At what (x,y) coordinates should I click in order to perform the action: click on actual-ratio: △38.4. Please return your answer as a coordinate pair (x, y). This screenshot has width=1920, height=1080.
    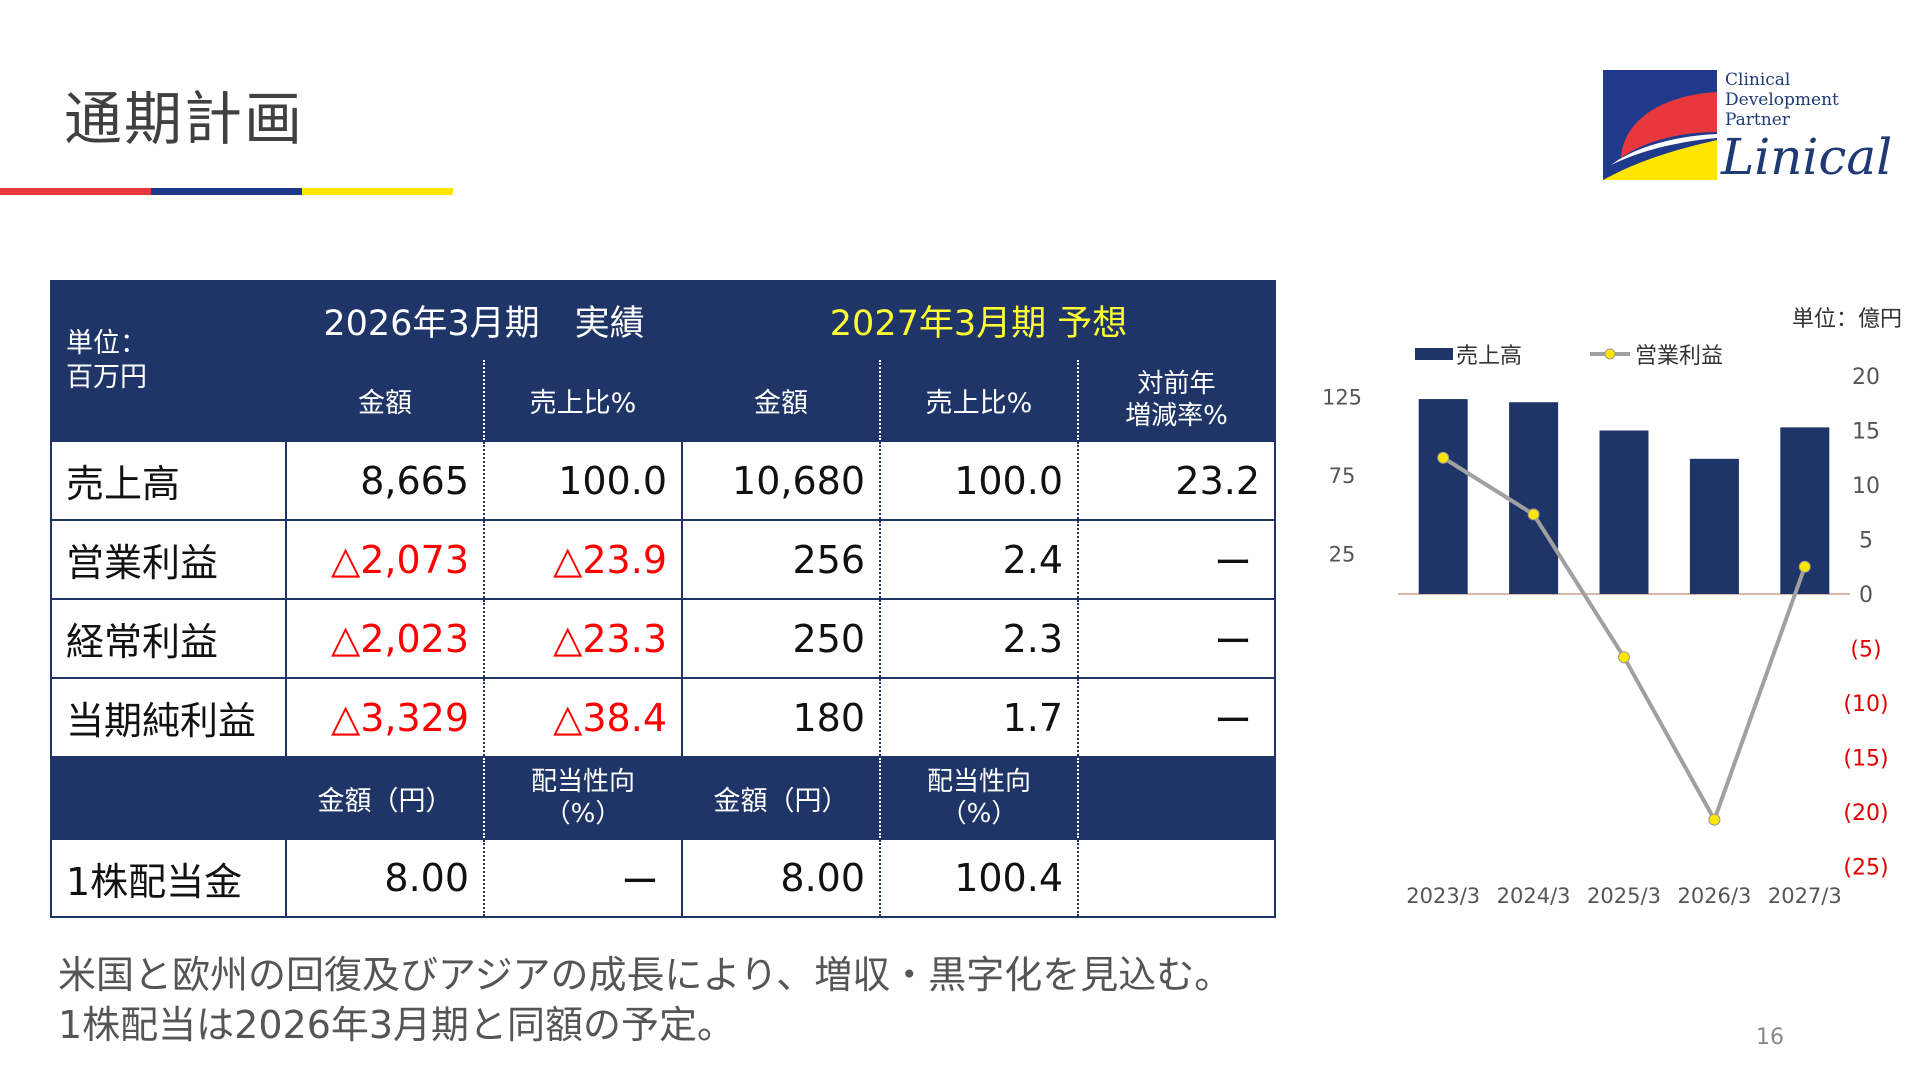
    Looking at the image, I should click on (583, 717).